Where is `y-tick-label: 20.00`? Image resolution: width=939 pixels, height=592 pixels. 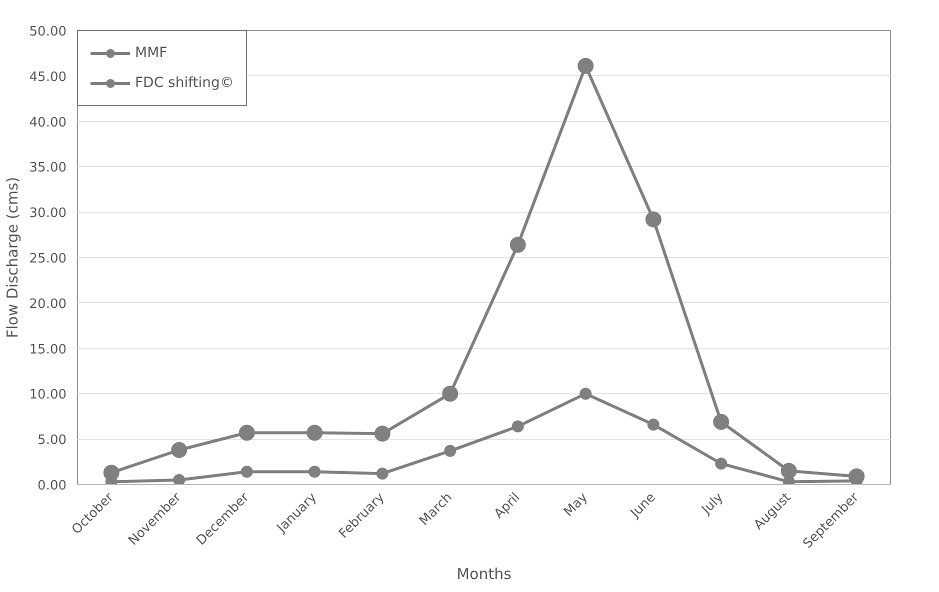
y-tick-label: 20.00 is located at coordinates (47, 304).